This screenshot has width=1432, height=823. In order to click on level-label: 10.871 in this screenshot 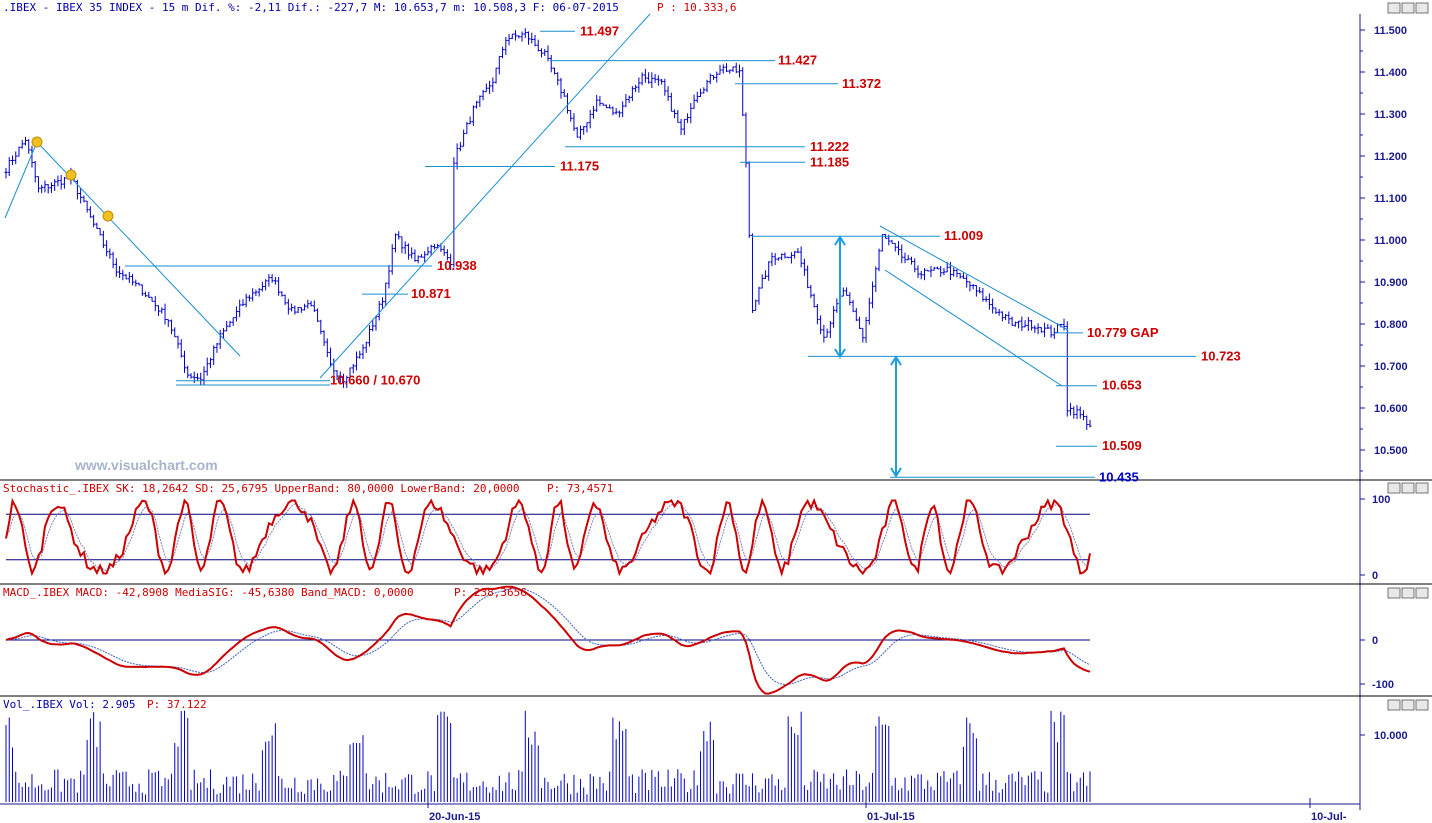, I will do `click(431, 293)`.